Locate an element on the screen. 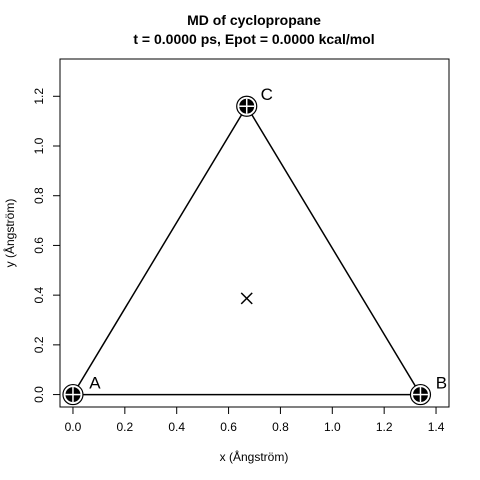 Image resolution: width=480 pixels, height=480 pixels. x-tick-label: 0.2 is located at coordinates (124, 427).